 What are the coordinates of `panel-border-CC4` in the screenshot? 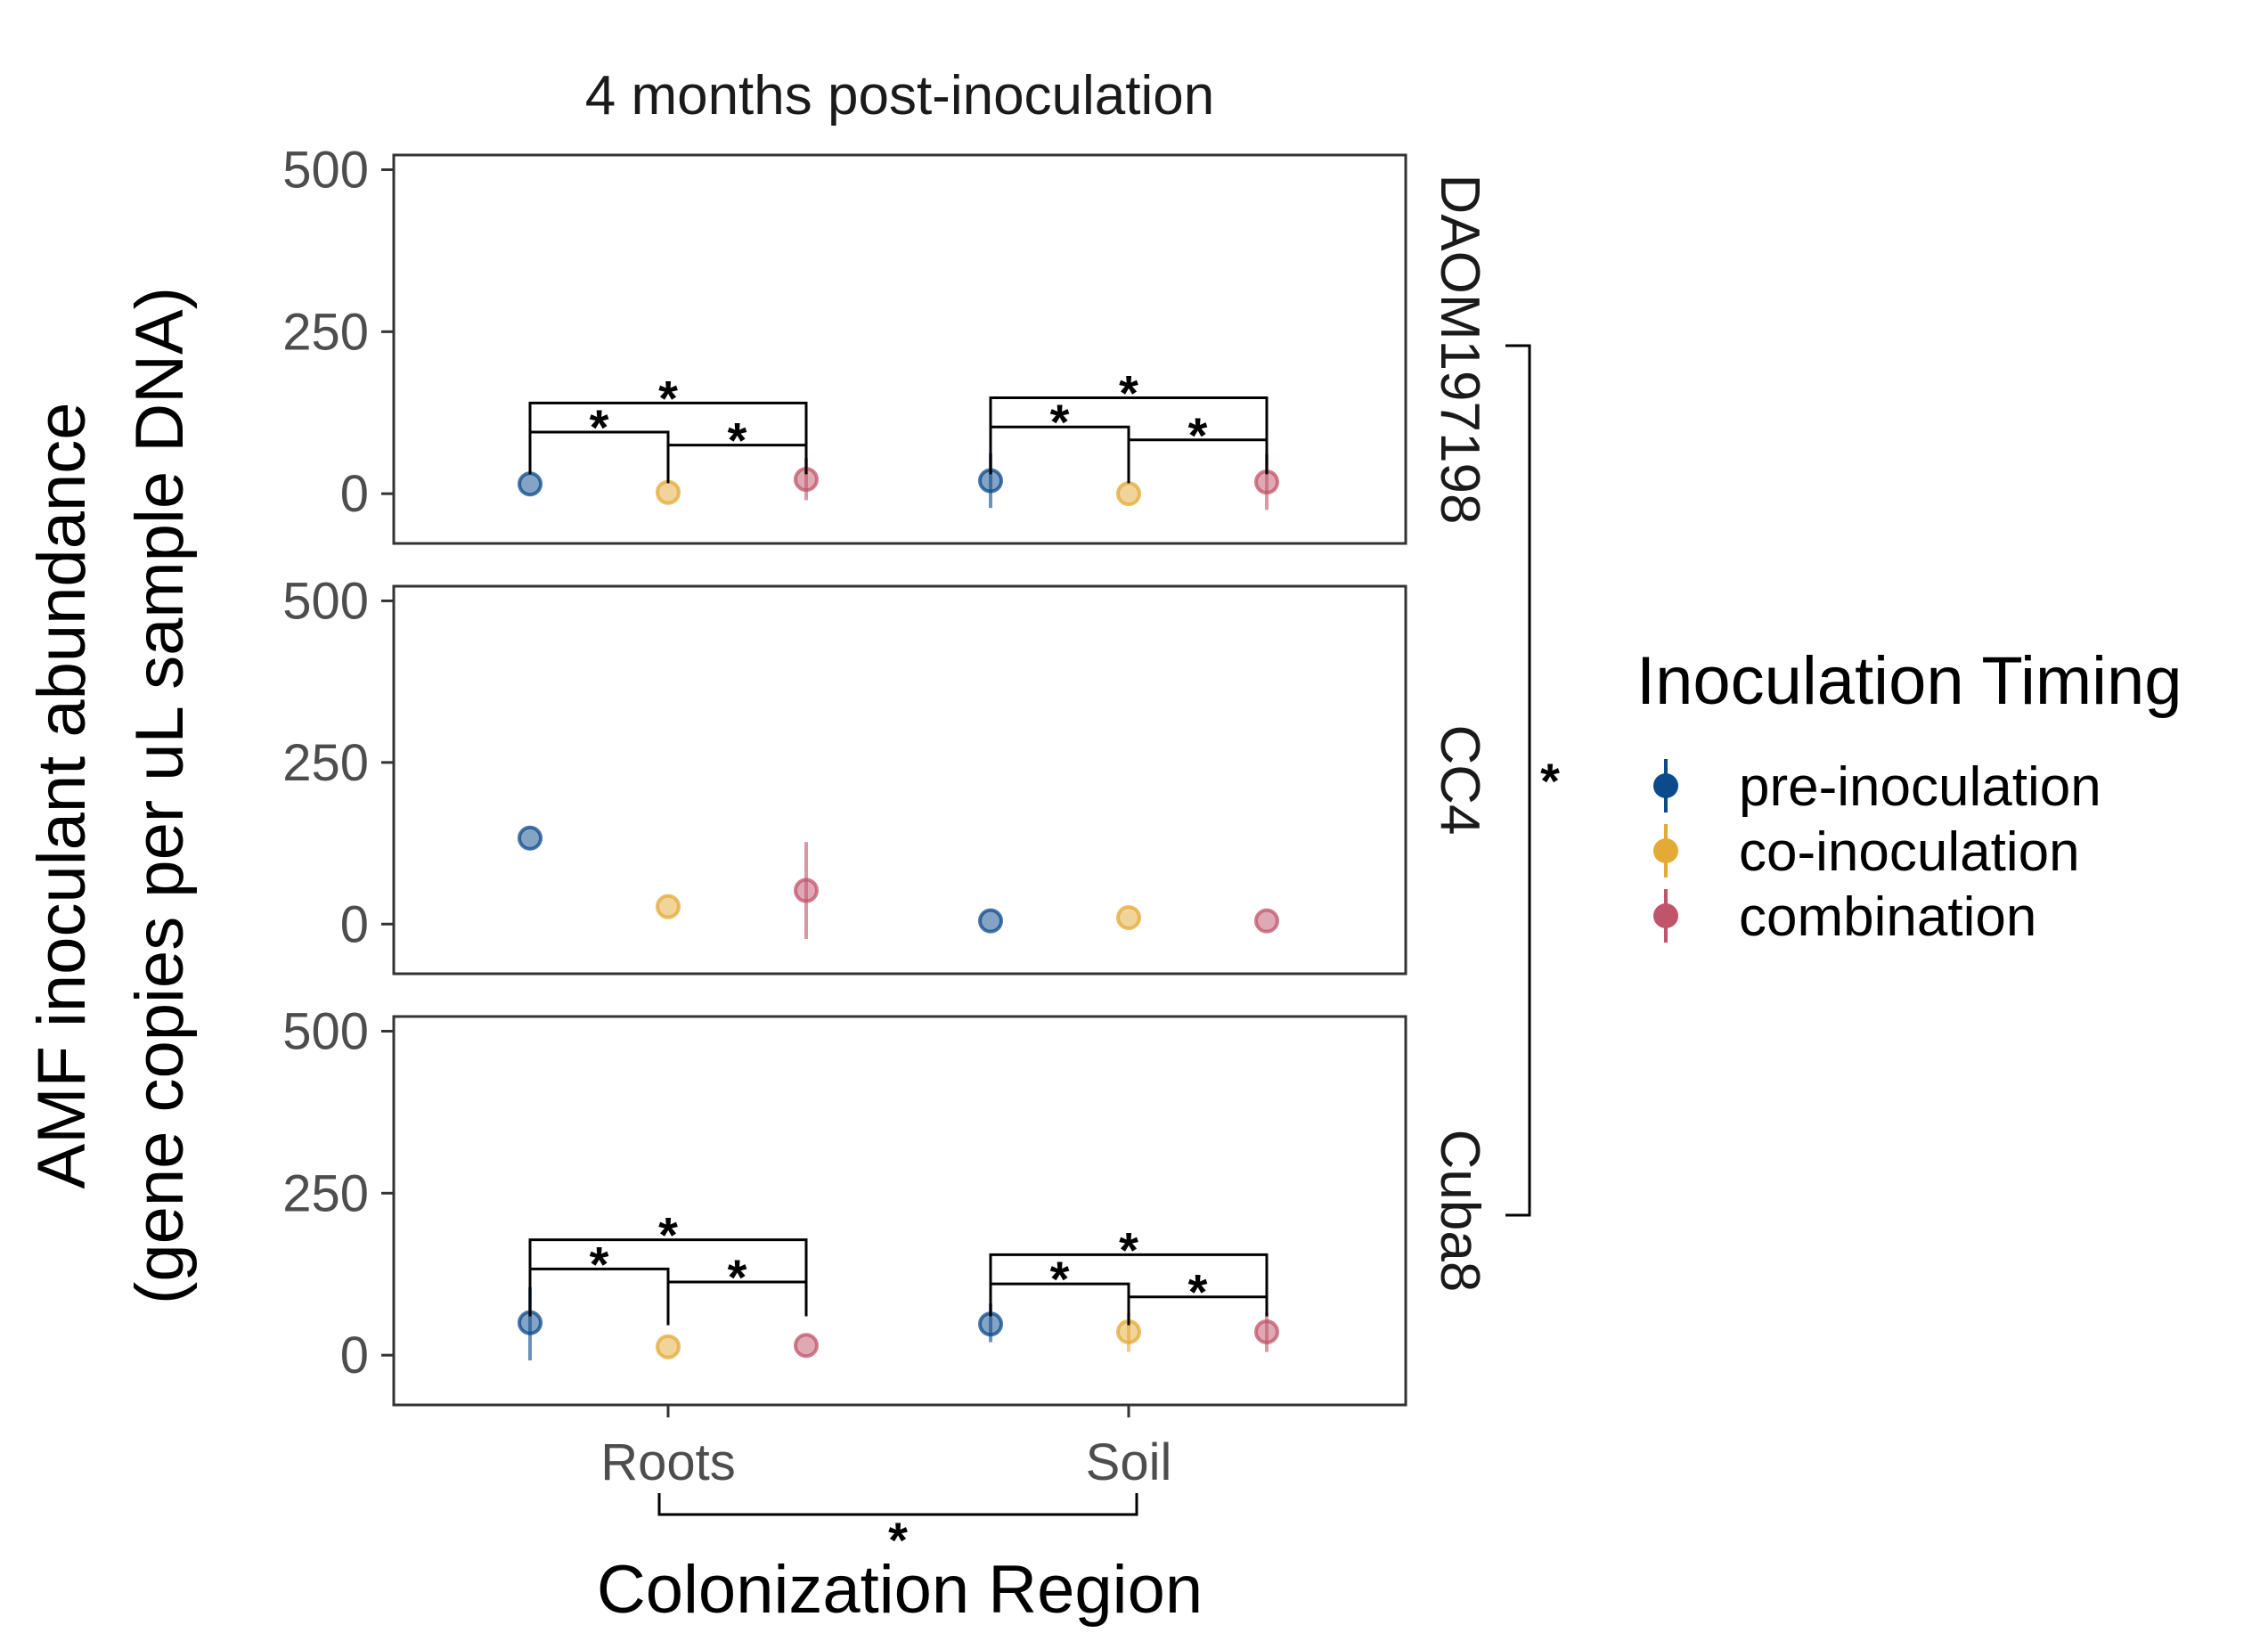 It's located at (899, 780).